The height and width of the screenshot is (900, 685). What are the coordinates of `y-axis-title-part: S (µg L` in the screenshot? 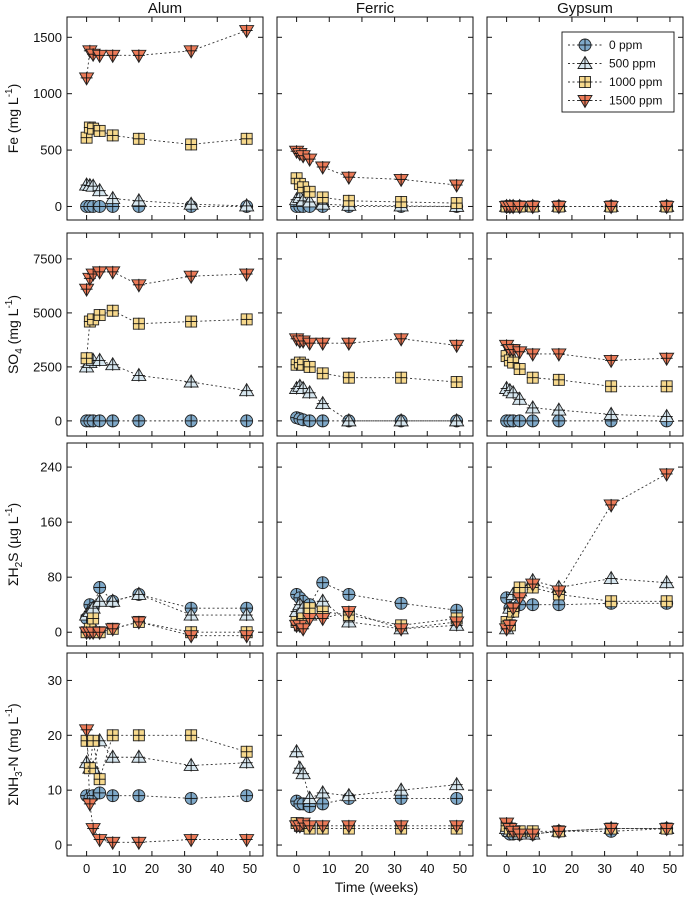 It's located at (13, 539).